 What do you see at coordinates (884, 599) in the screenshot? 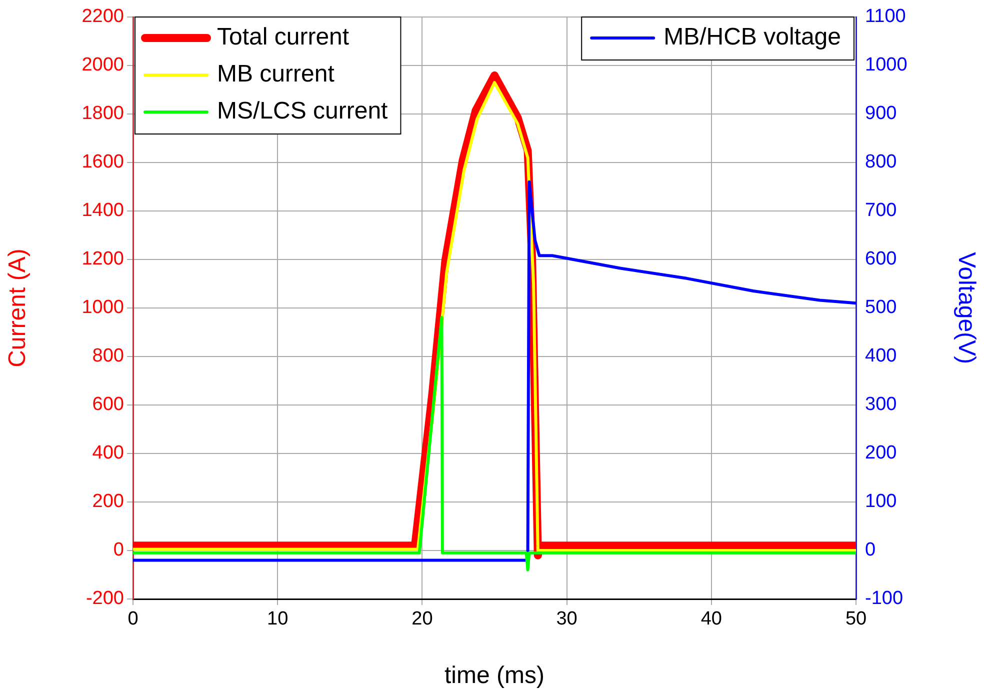
I see `y2-tick-label: -100` at bounding box center [884, 599].